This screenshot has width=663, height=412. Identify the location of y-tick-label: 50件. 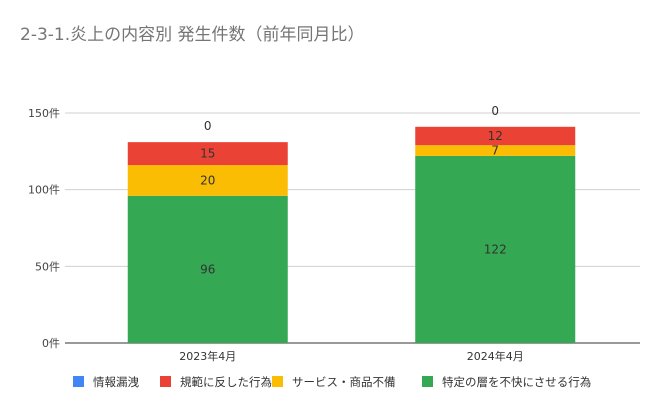
(47, 266).